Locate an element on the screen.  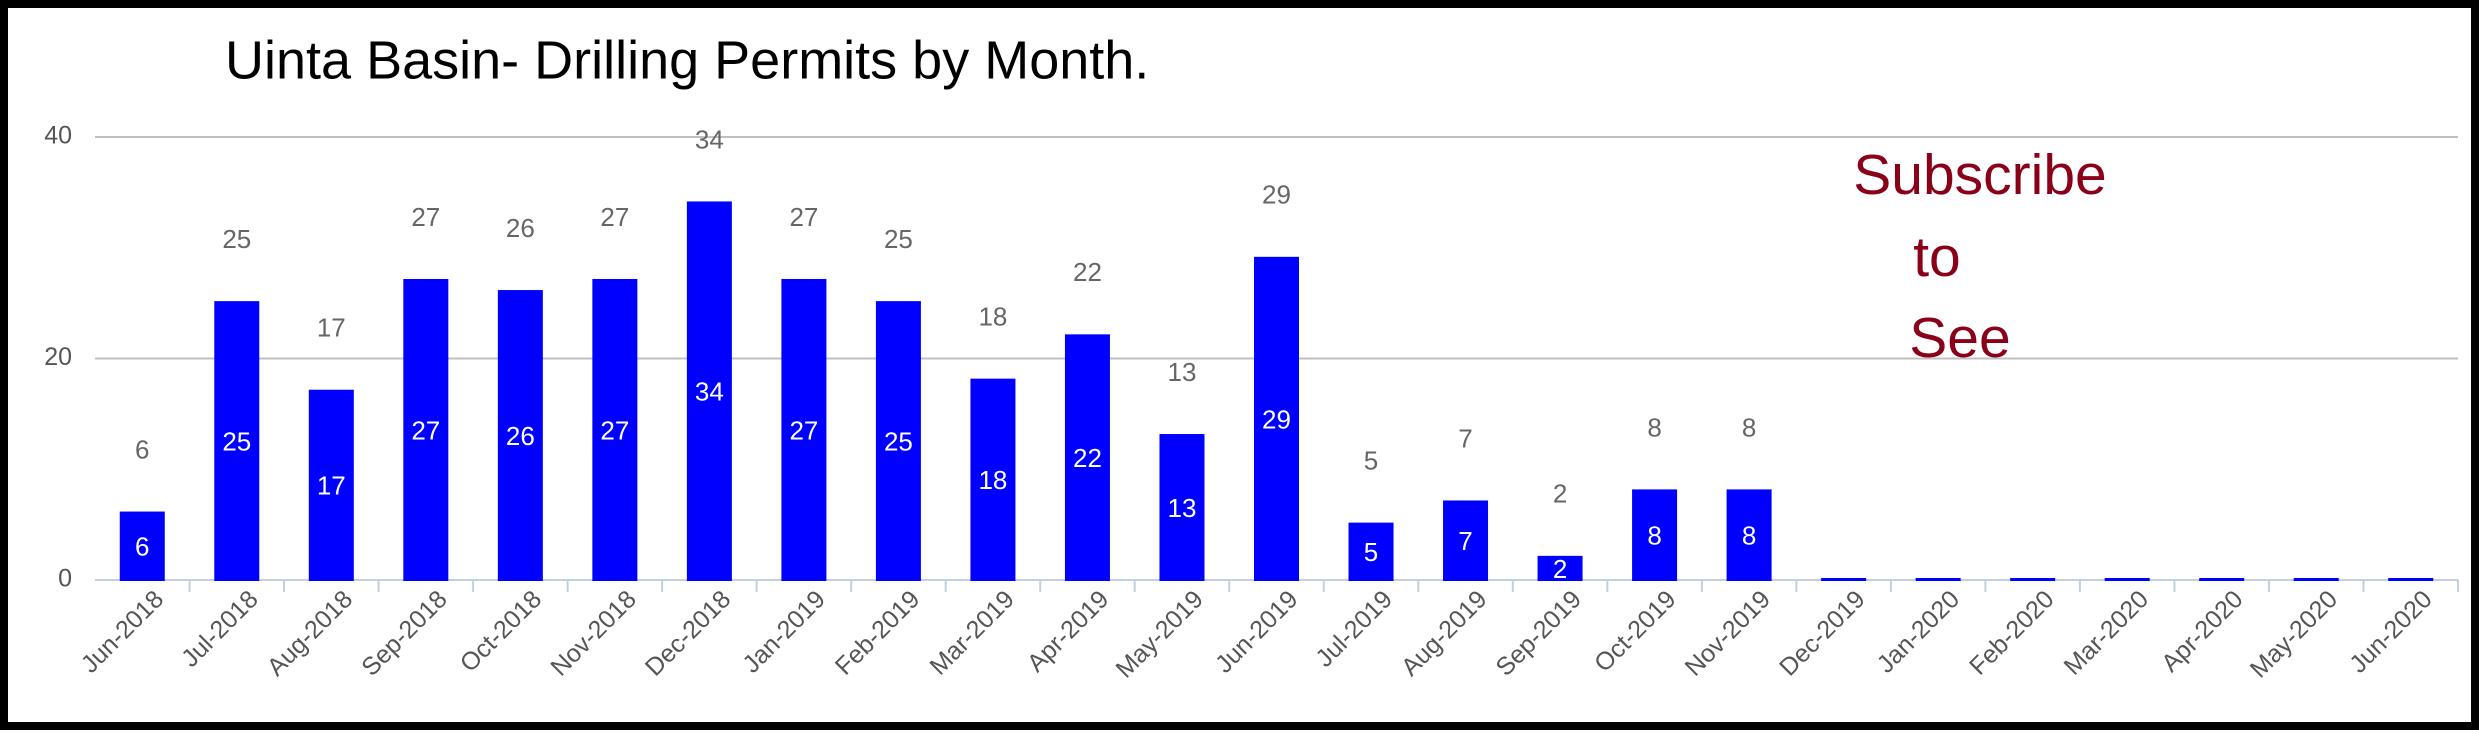
x-tick-label: Apr-2019 is located at coordinates (1068, 631).